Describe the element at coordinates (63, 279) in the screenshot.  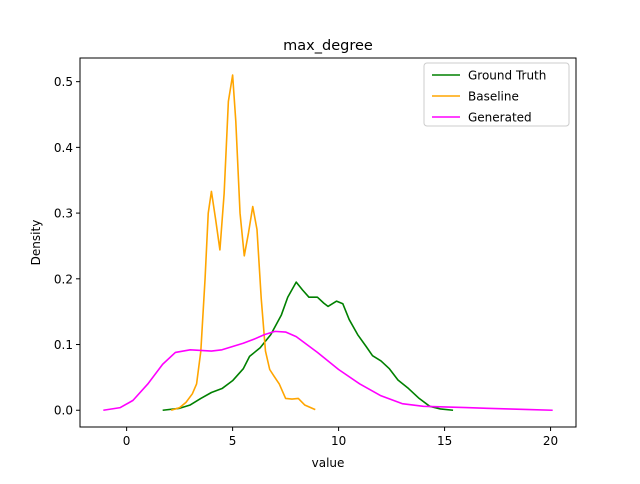
I see `y-tick-label: 0.2` at that location.